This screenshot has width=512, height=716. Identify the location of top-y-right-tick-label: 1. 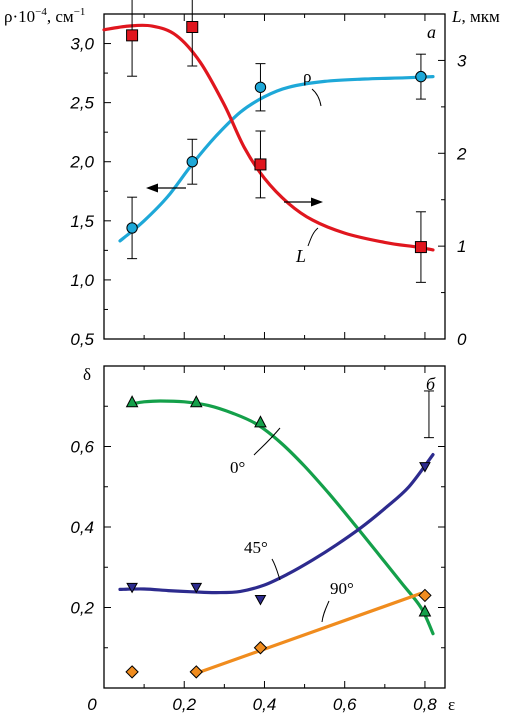
(461, 246).